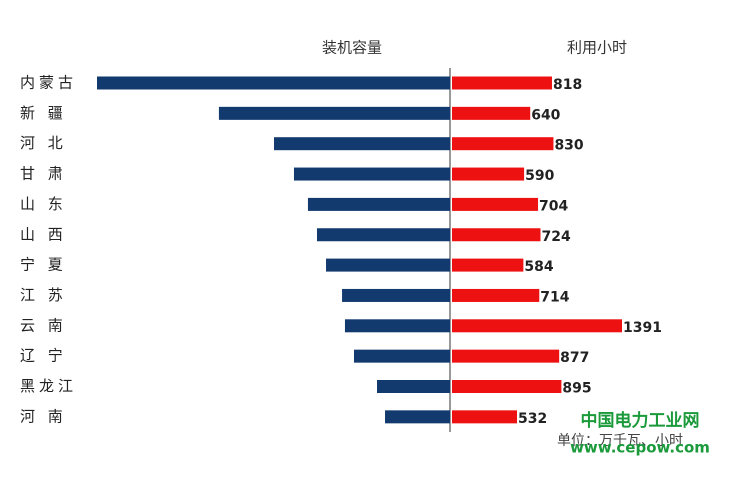  I want to click on value-label: 532, so click(532, 419).